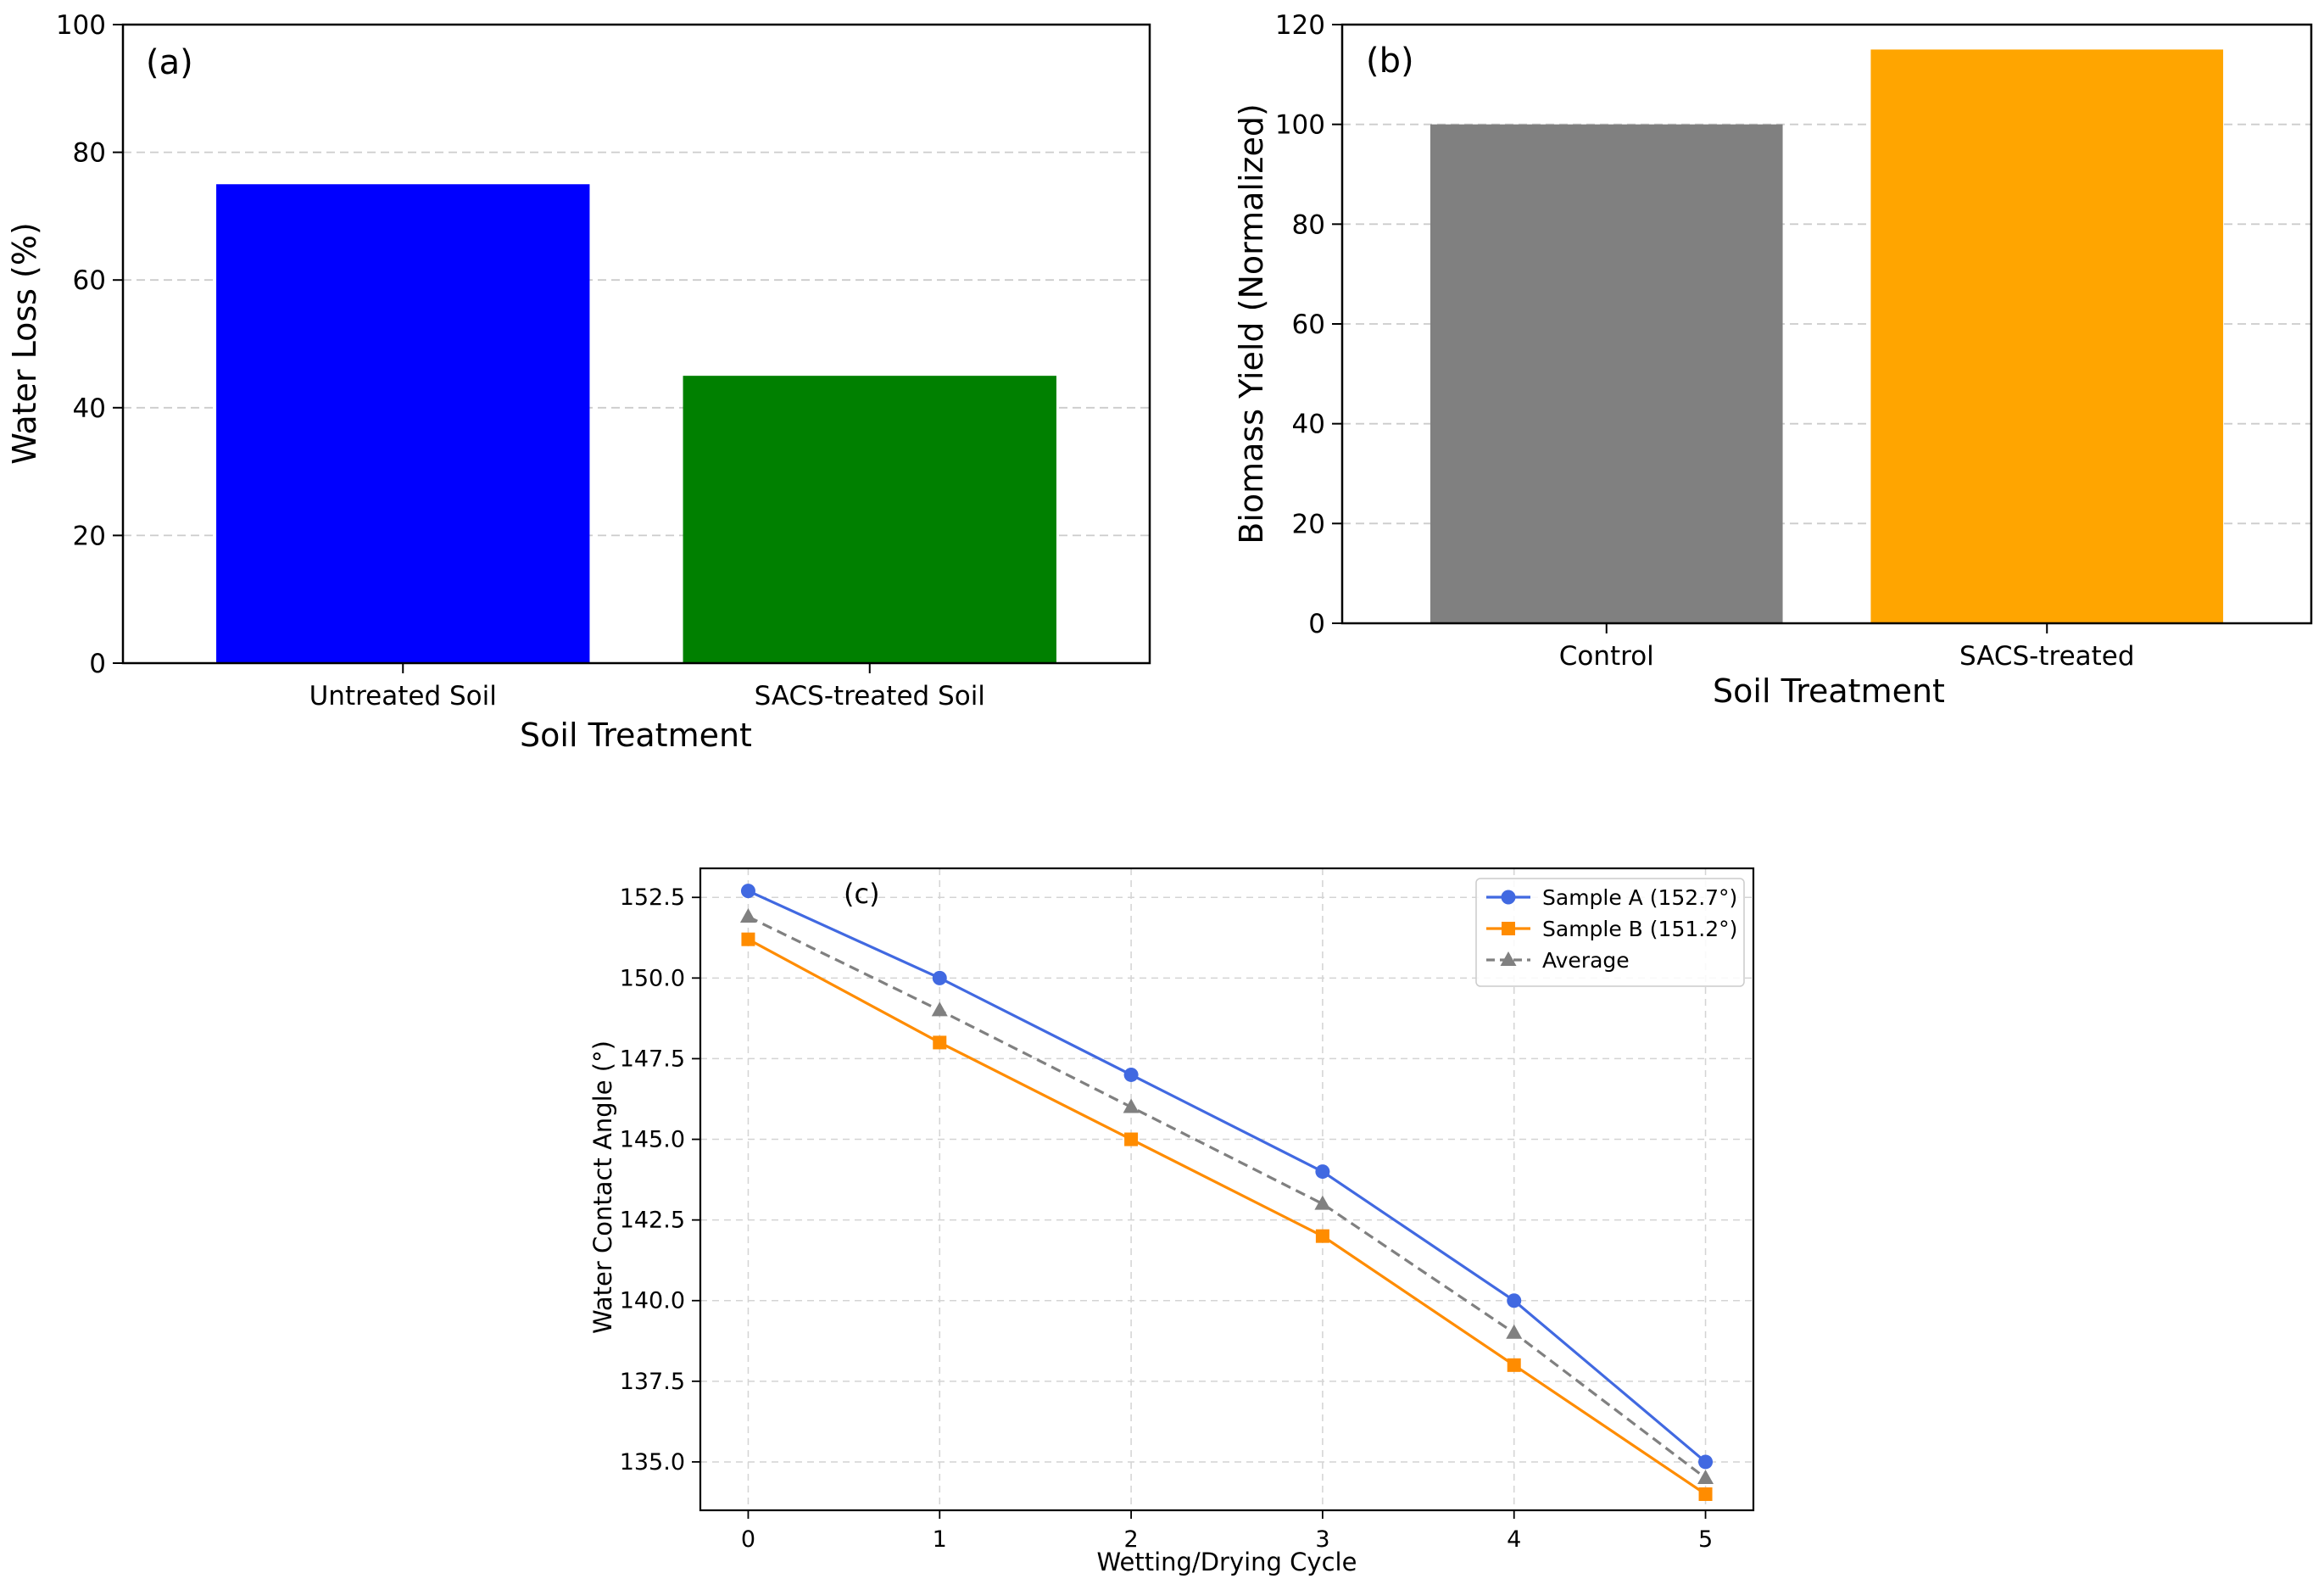 This screenshot has width=2324, height=1590. I want to click on b-x-tick-label: Control, so click(1607, 656).